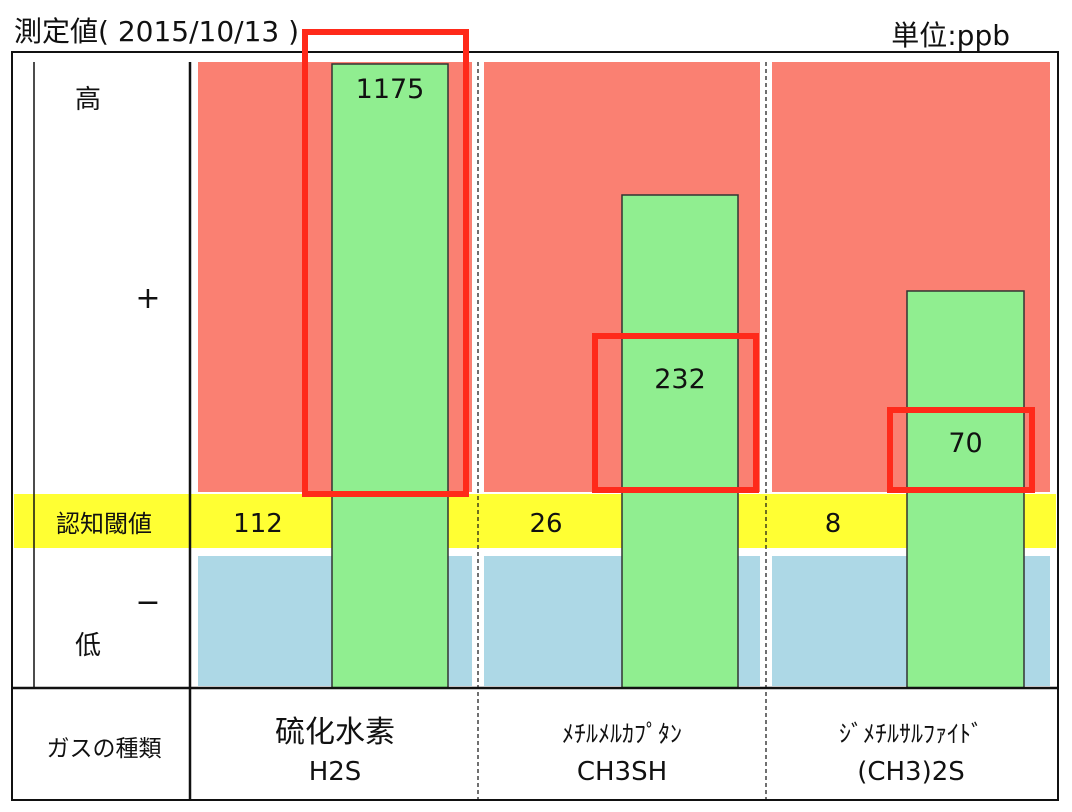  Describe the element at coordinates (911, 772) in the screenshot. I see `category-formula-2: (CH3)2S` at that location.